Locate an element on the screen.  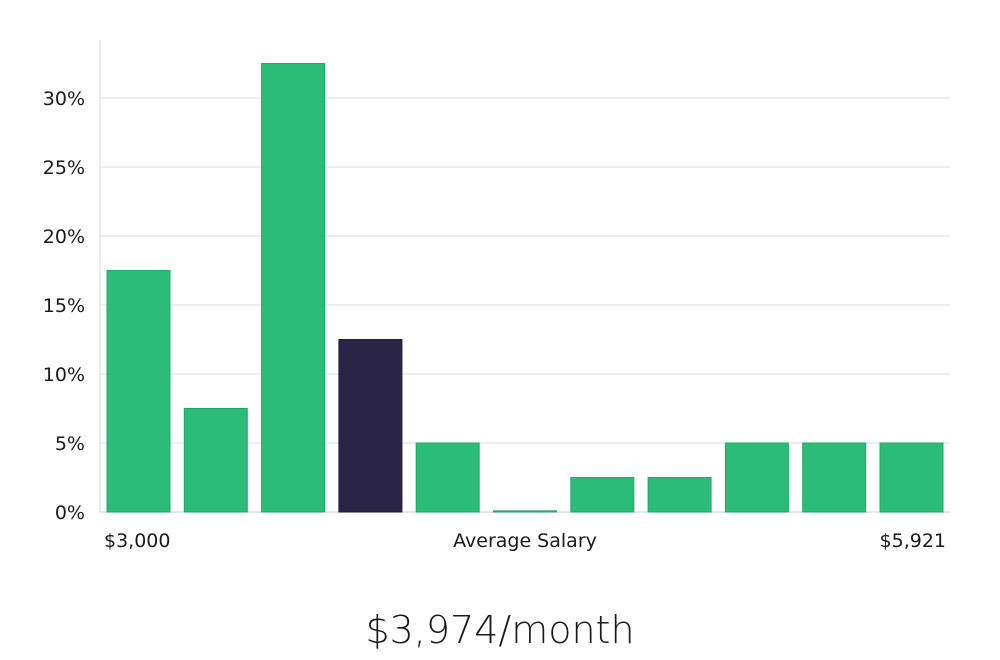
y-tick-label: 25% is located at coordinates (64, 168).